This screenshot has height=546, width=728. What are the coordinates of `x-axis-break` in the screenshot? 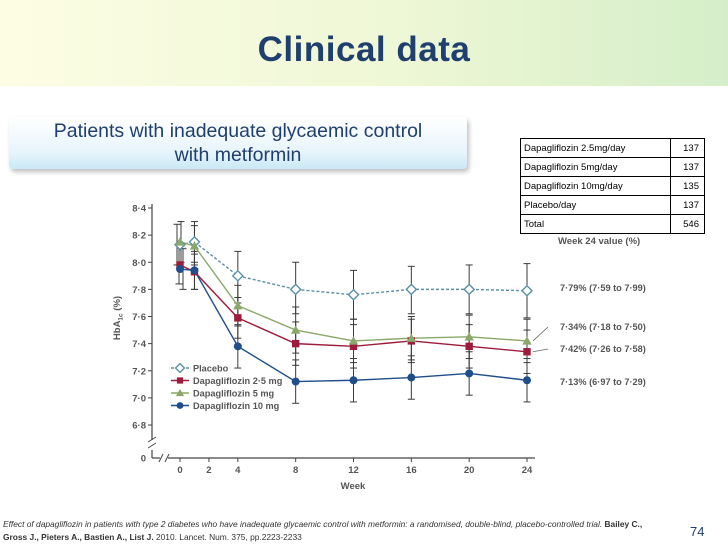 It's located at (164, 458).